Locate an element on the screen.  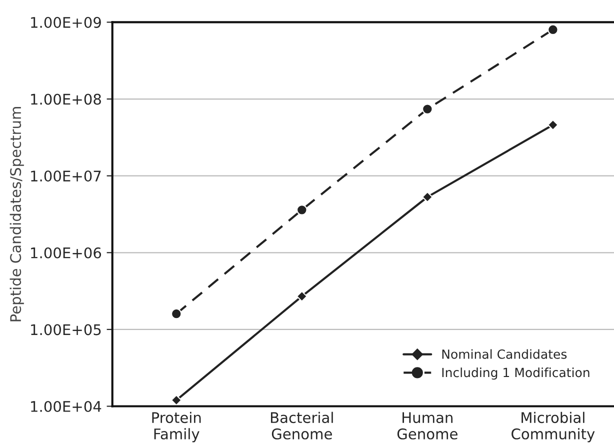
y-tick-label: 1.00E+09 is located at coordinates (66, 22).